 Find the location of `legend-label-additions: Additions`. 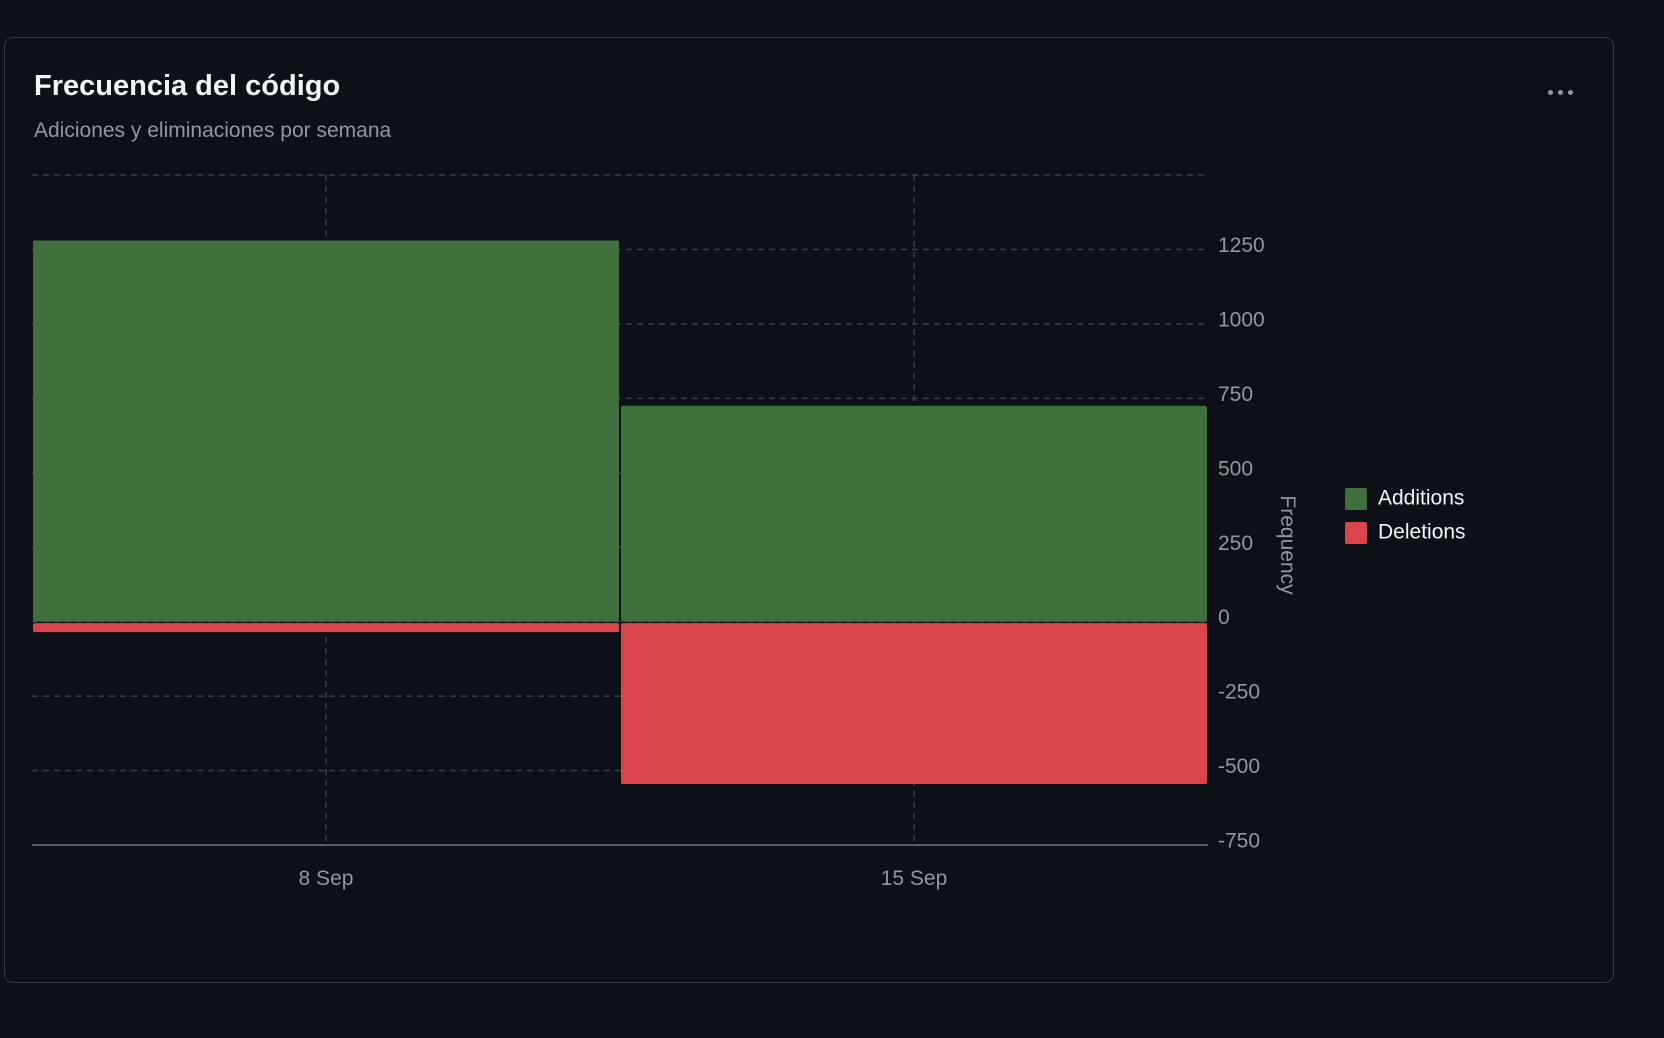

legend-label-additions: Additions is located at coordinates (1421, 498).